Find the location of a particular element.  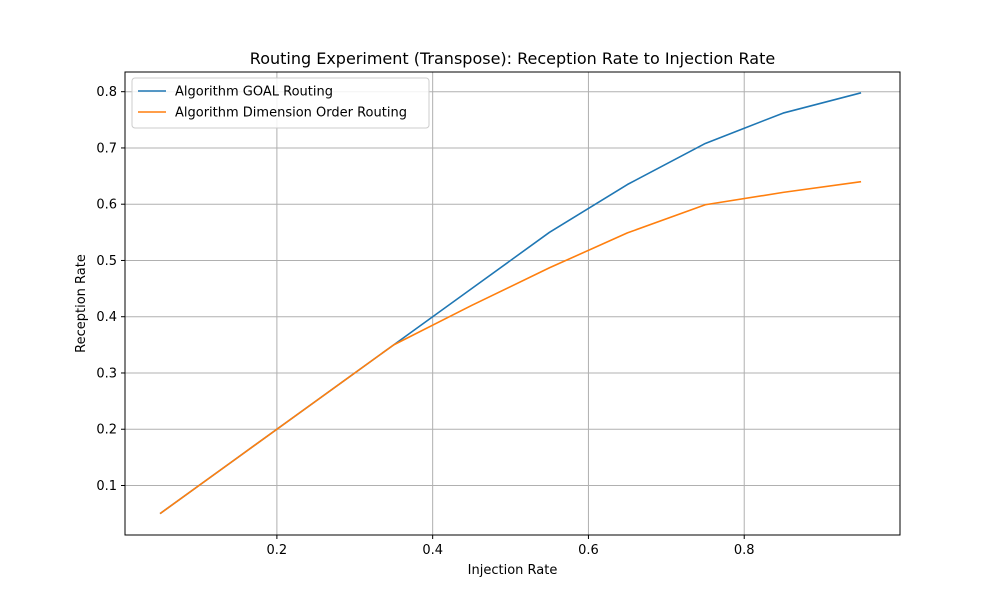

legend-box is located at coordinates (280, 103).